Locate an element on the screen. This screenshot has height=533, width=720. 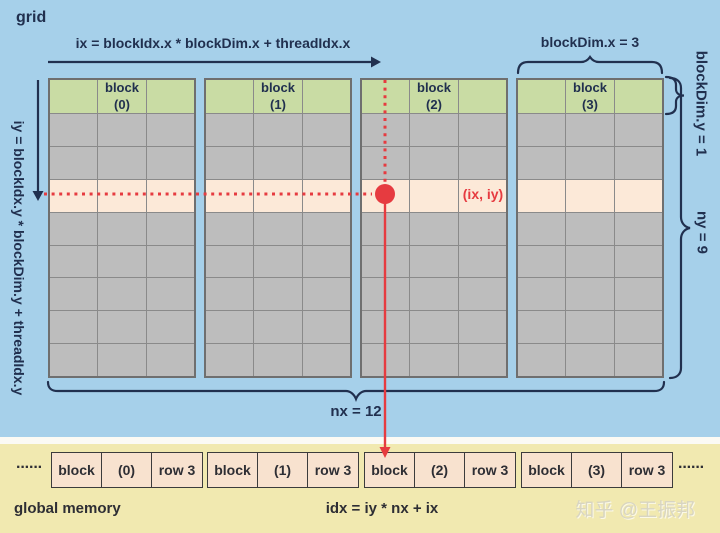
nx-label: nx = 12 is located at coordinates (356, 411).